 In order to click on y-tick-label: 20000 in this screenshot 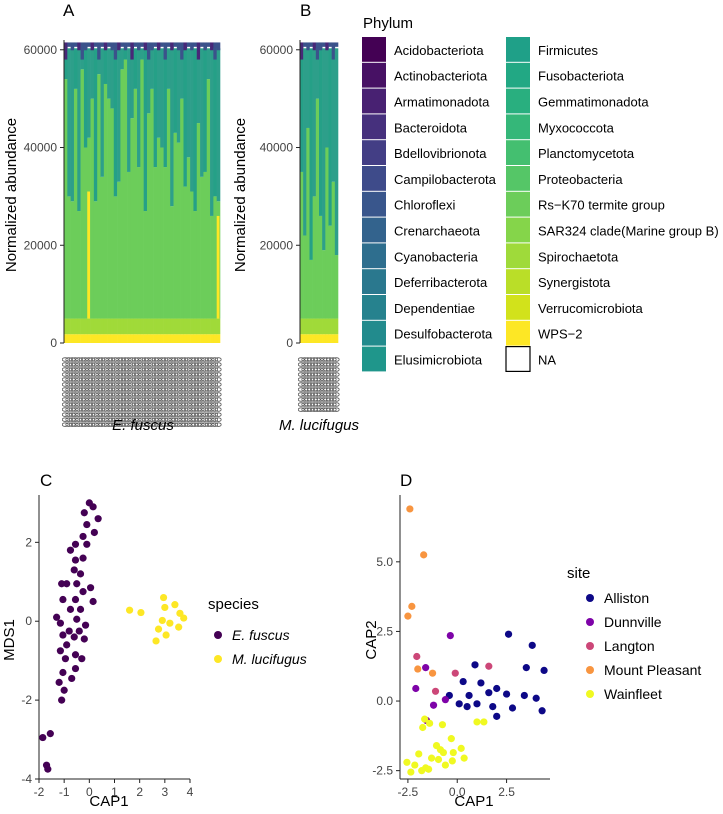, I will do `click(277, 245)`.